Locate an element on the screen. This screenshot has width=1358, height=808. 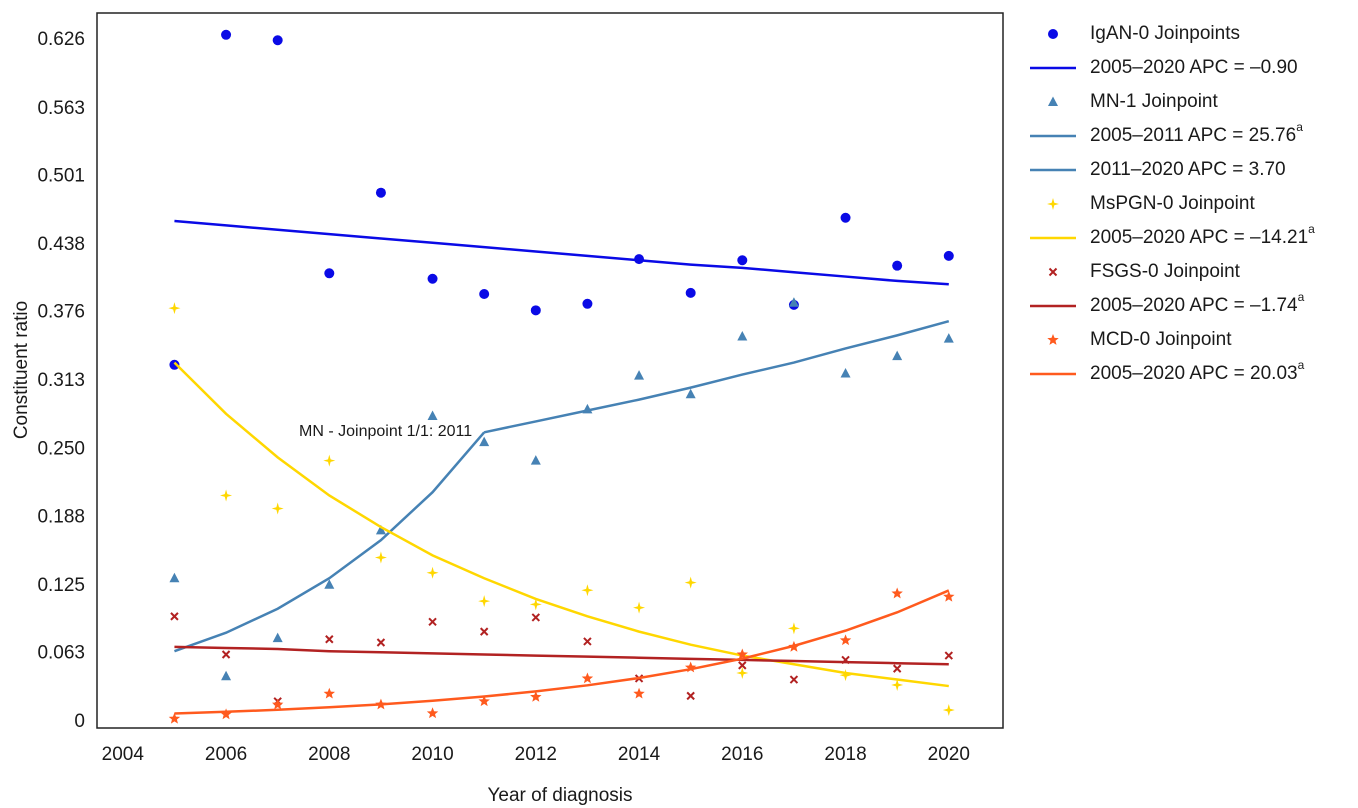
y-tick-label: 0.125 is located at coordinates (61, 585).